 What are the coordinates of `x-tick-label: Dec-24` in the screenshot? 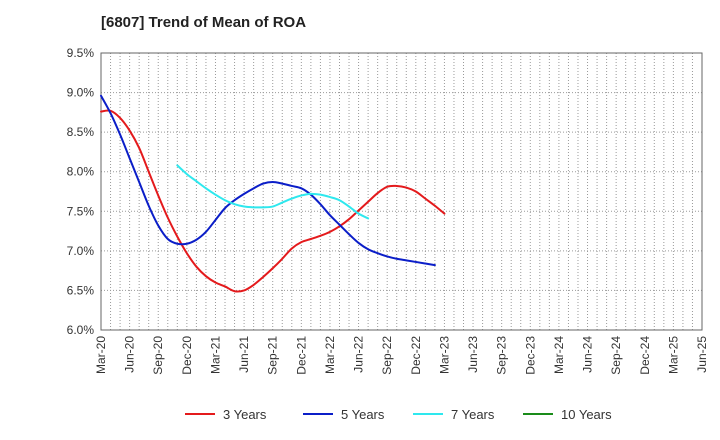 It's located at (645, 355).